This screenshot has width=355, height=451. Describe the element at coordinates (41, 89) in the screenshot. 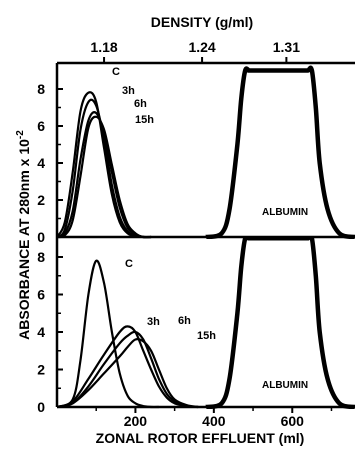

I see `y-tick-label-0-4: 8` at that location.